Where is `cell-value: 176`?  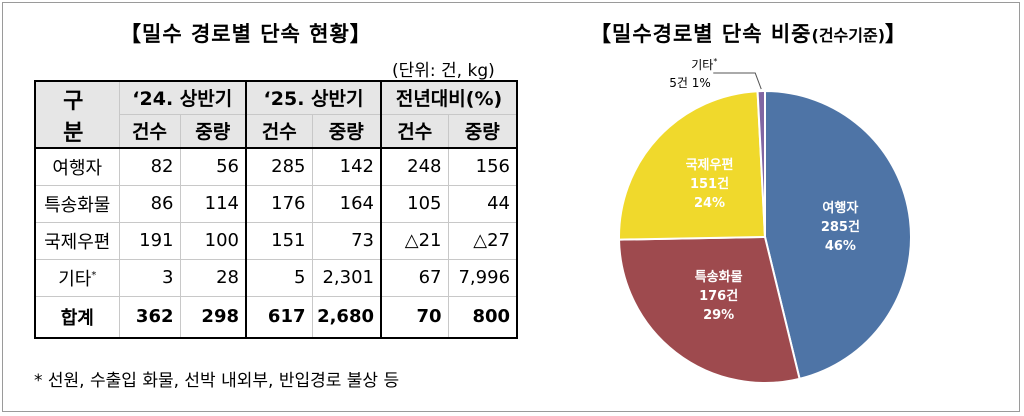
cell-value: 176 is located at coordinates (279, 203).